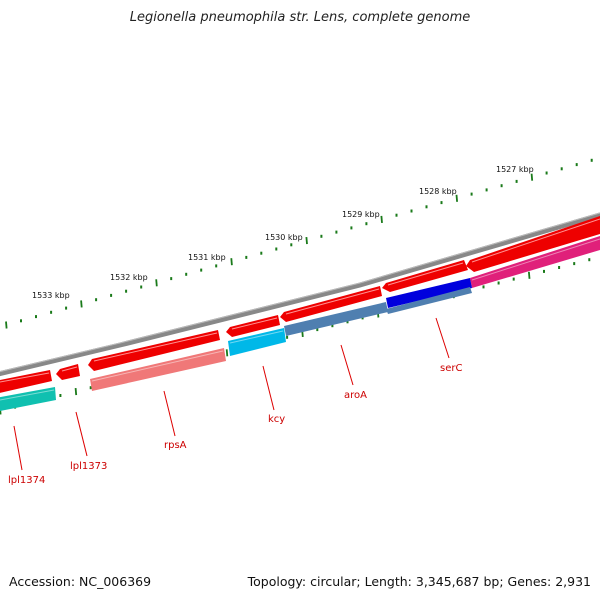  Describe the element at coordinates (26, 480) in the screenshot. I see `gene-label: lpl1374` at that location.